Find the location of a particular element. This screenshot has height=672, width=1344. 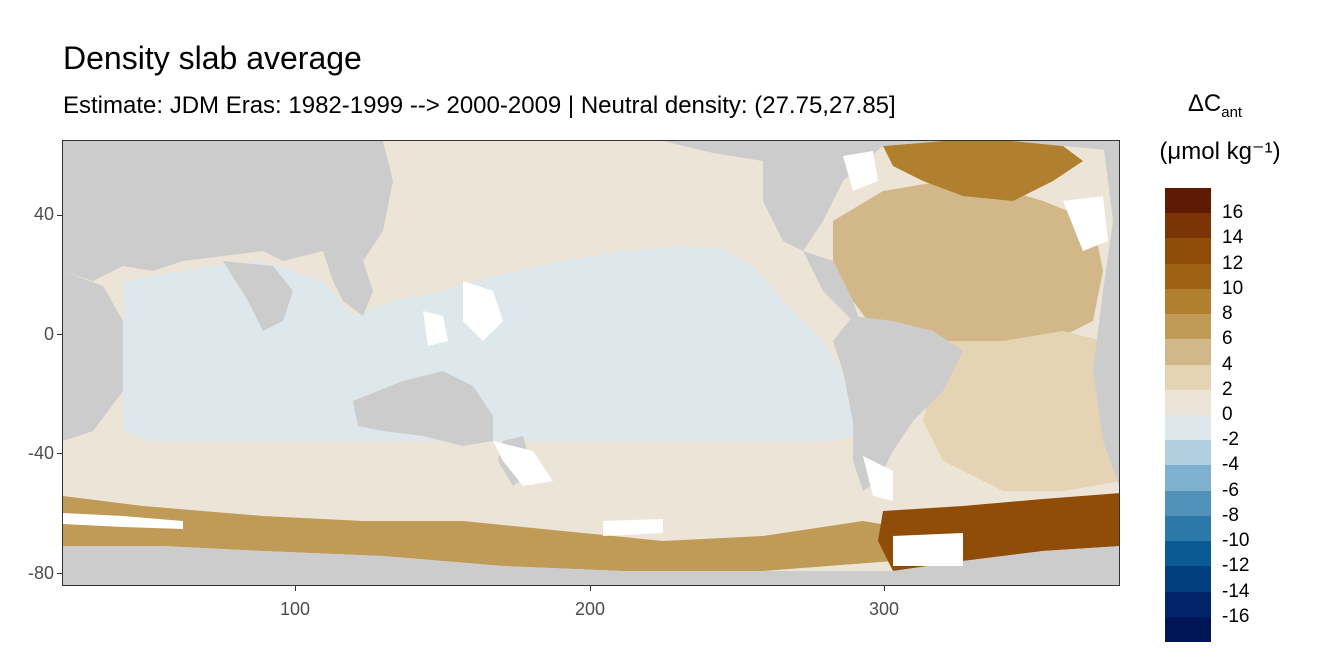

colorbar-label: 12 is located at coordinates (1233, 263).